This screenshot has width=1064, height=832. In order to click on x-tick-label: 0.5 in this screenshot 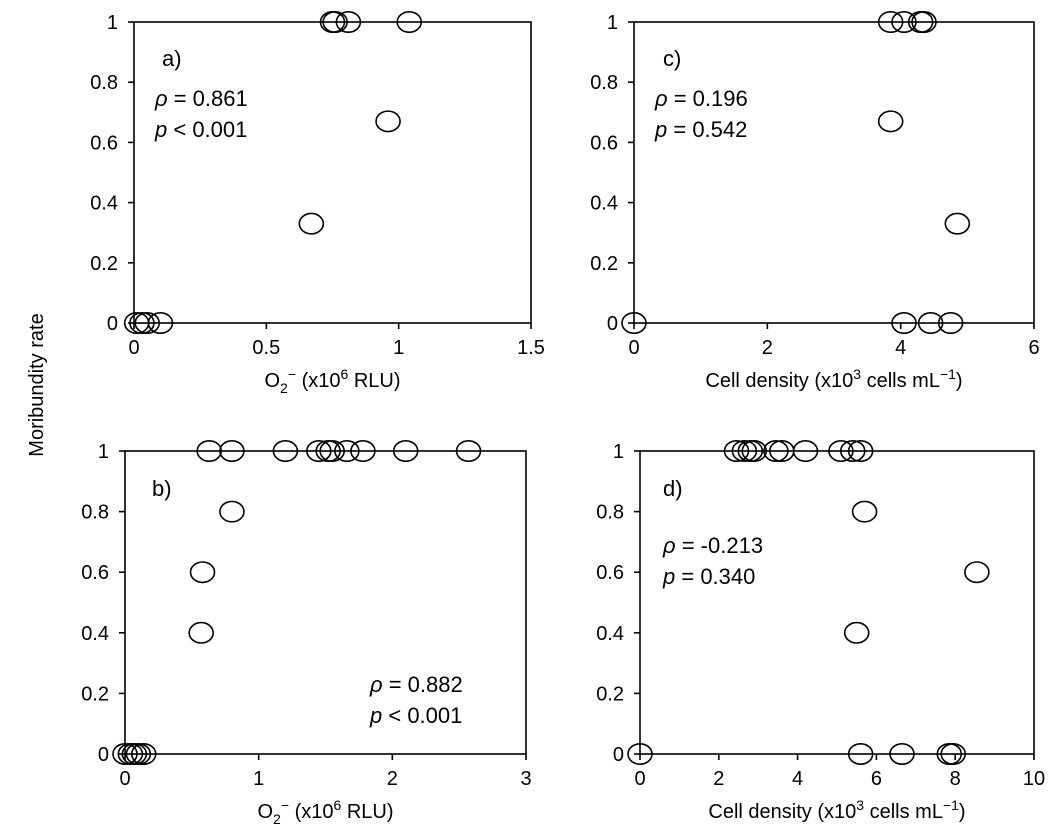, I will do `click(266, 348)`.